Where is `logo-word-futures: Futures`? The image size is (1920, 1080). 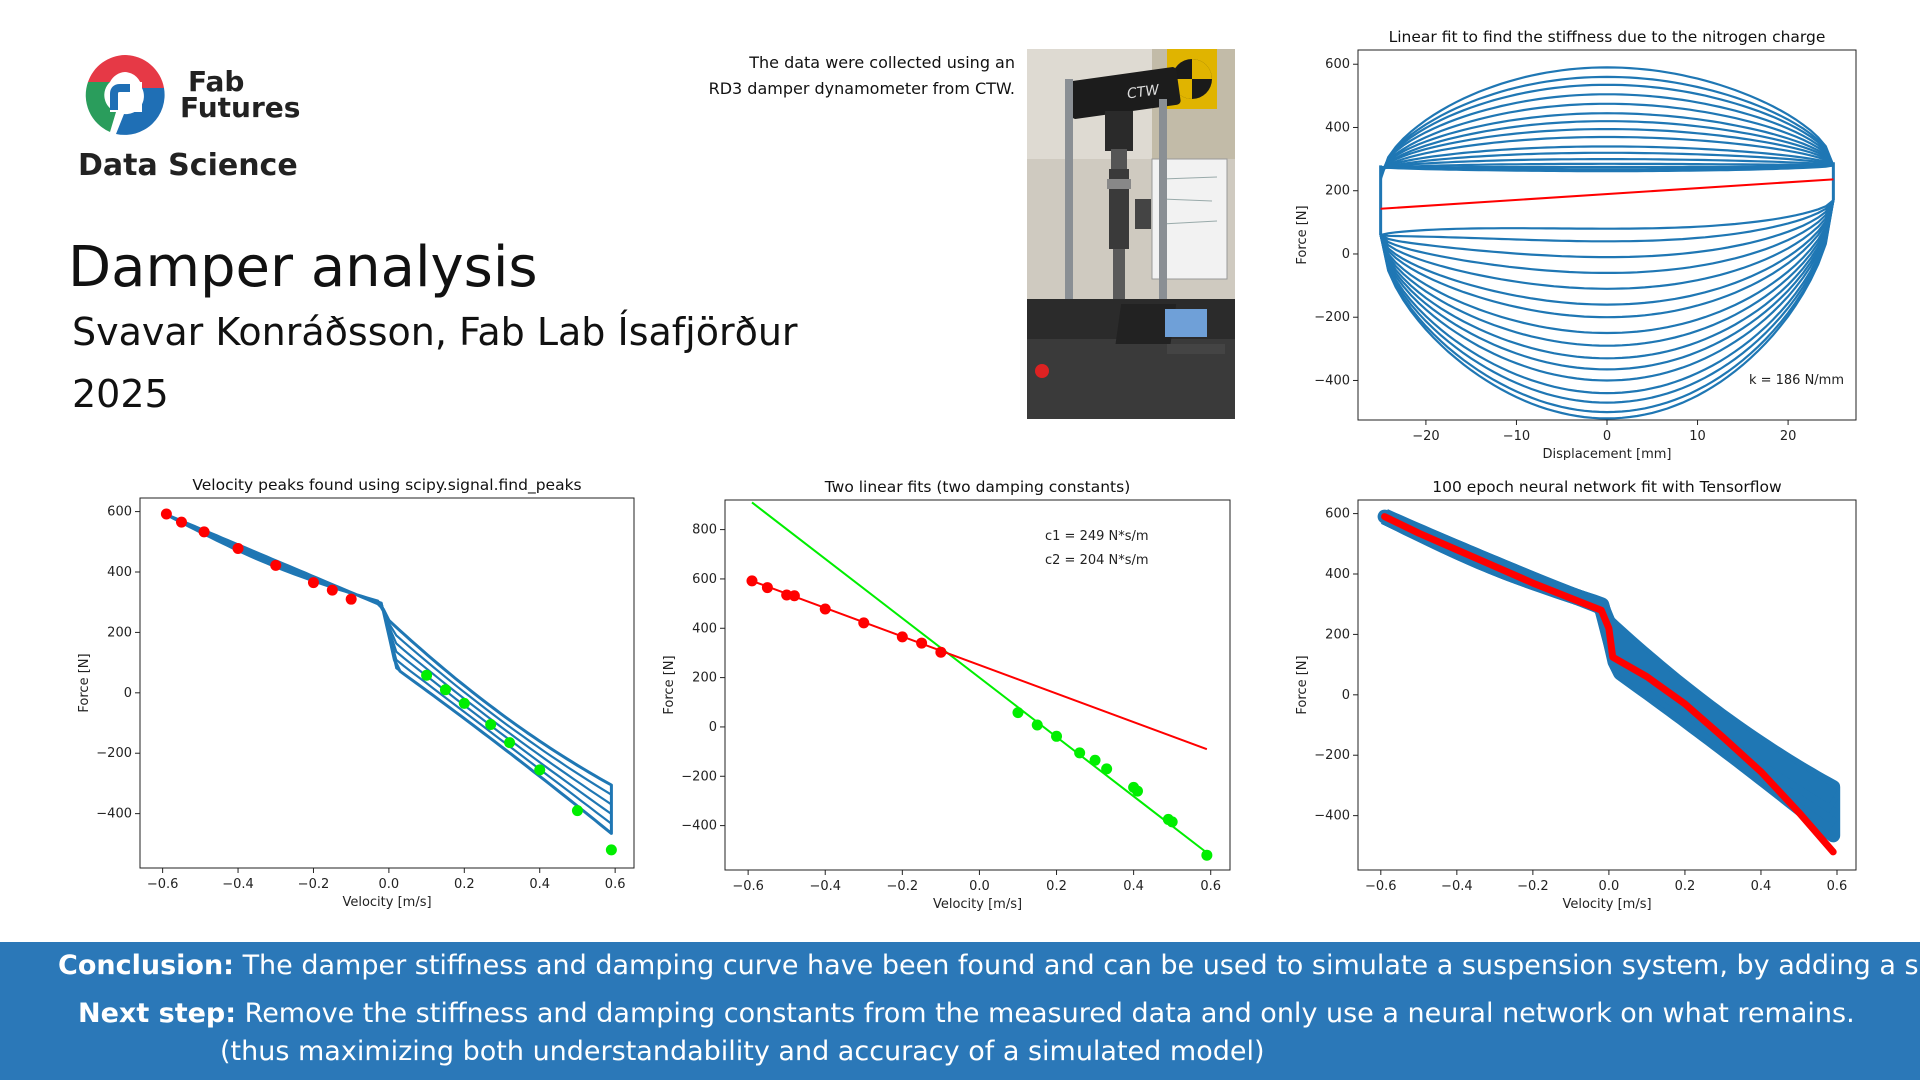 logo-word-futures: Futures is located at coordinates (240, 107).